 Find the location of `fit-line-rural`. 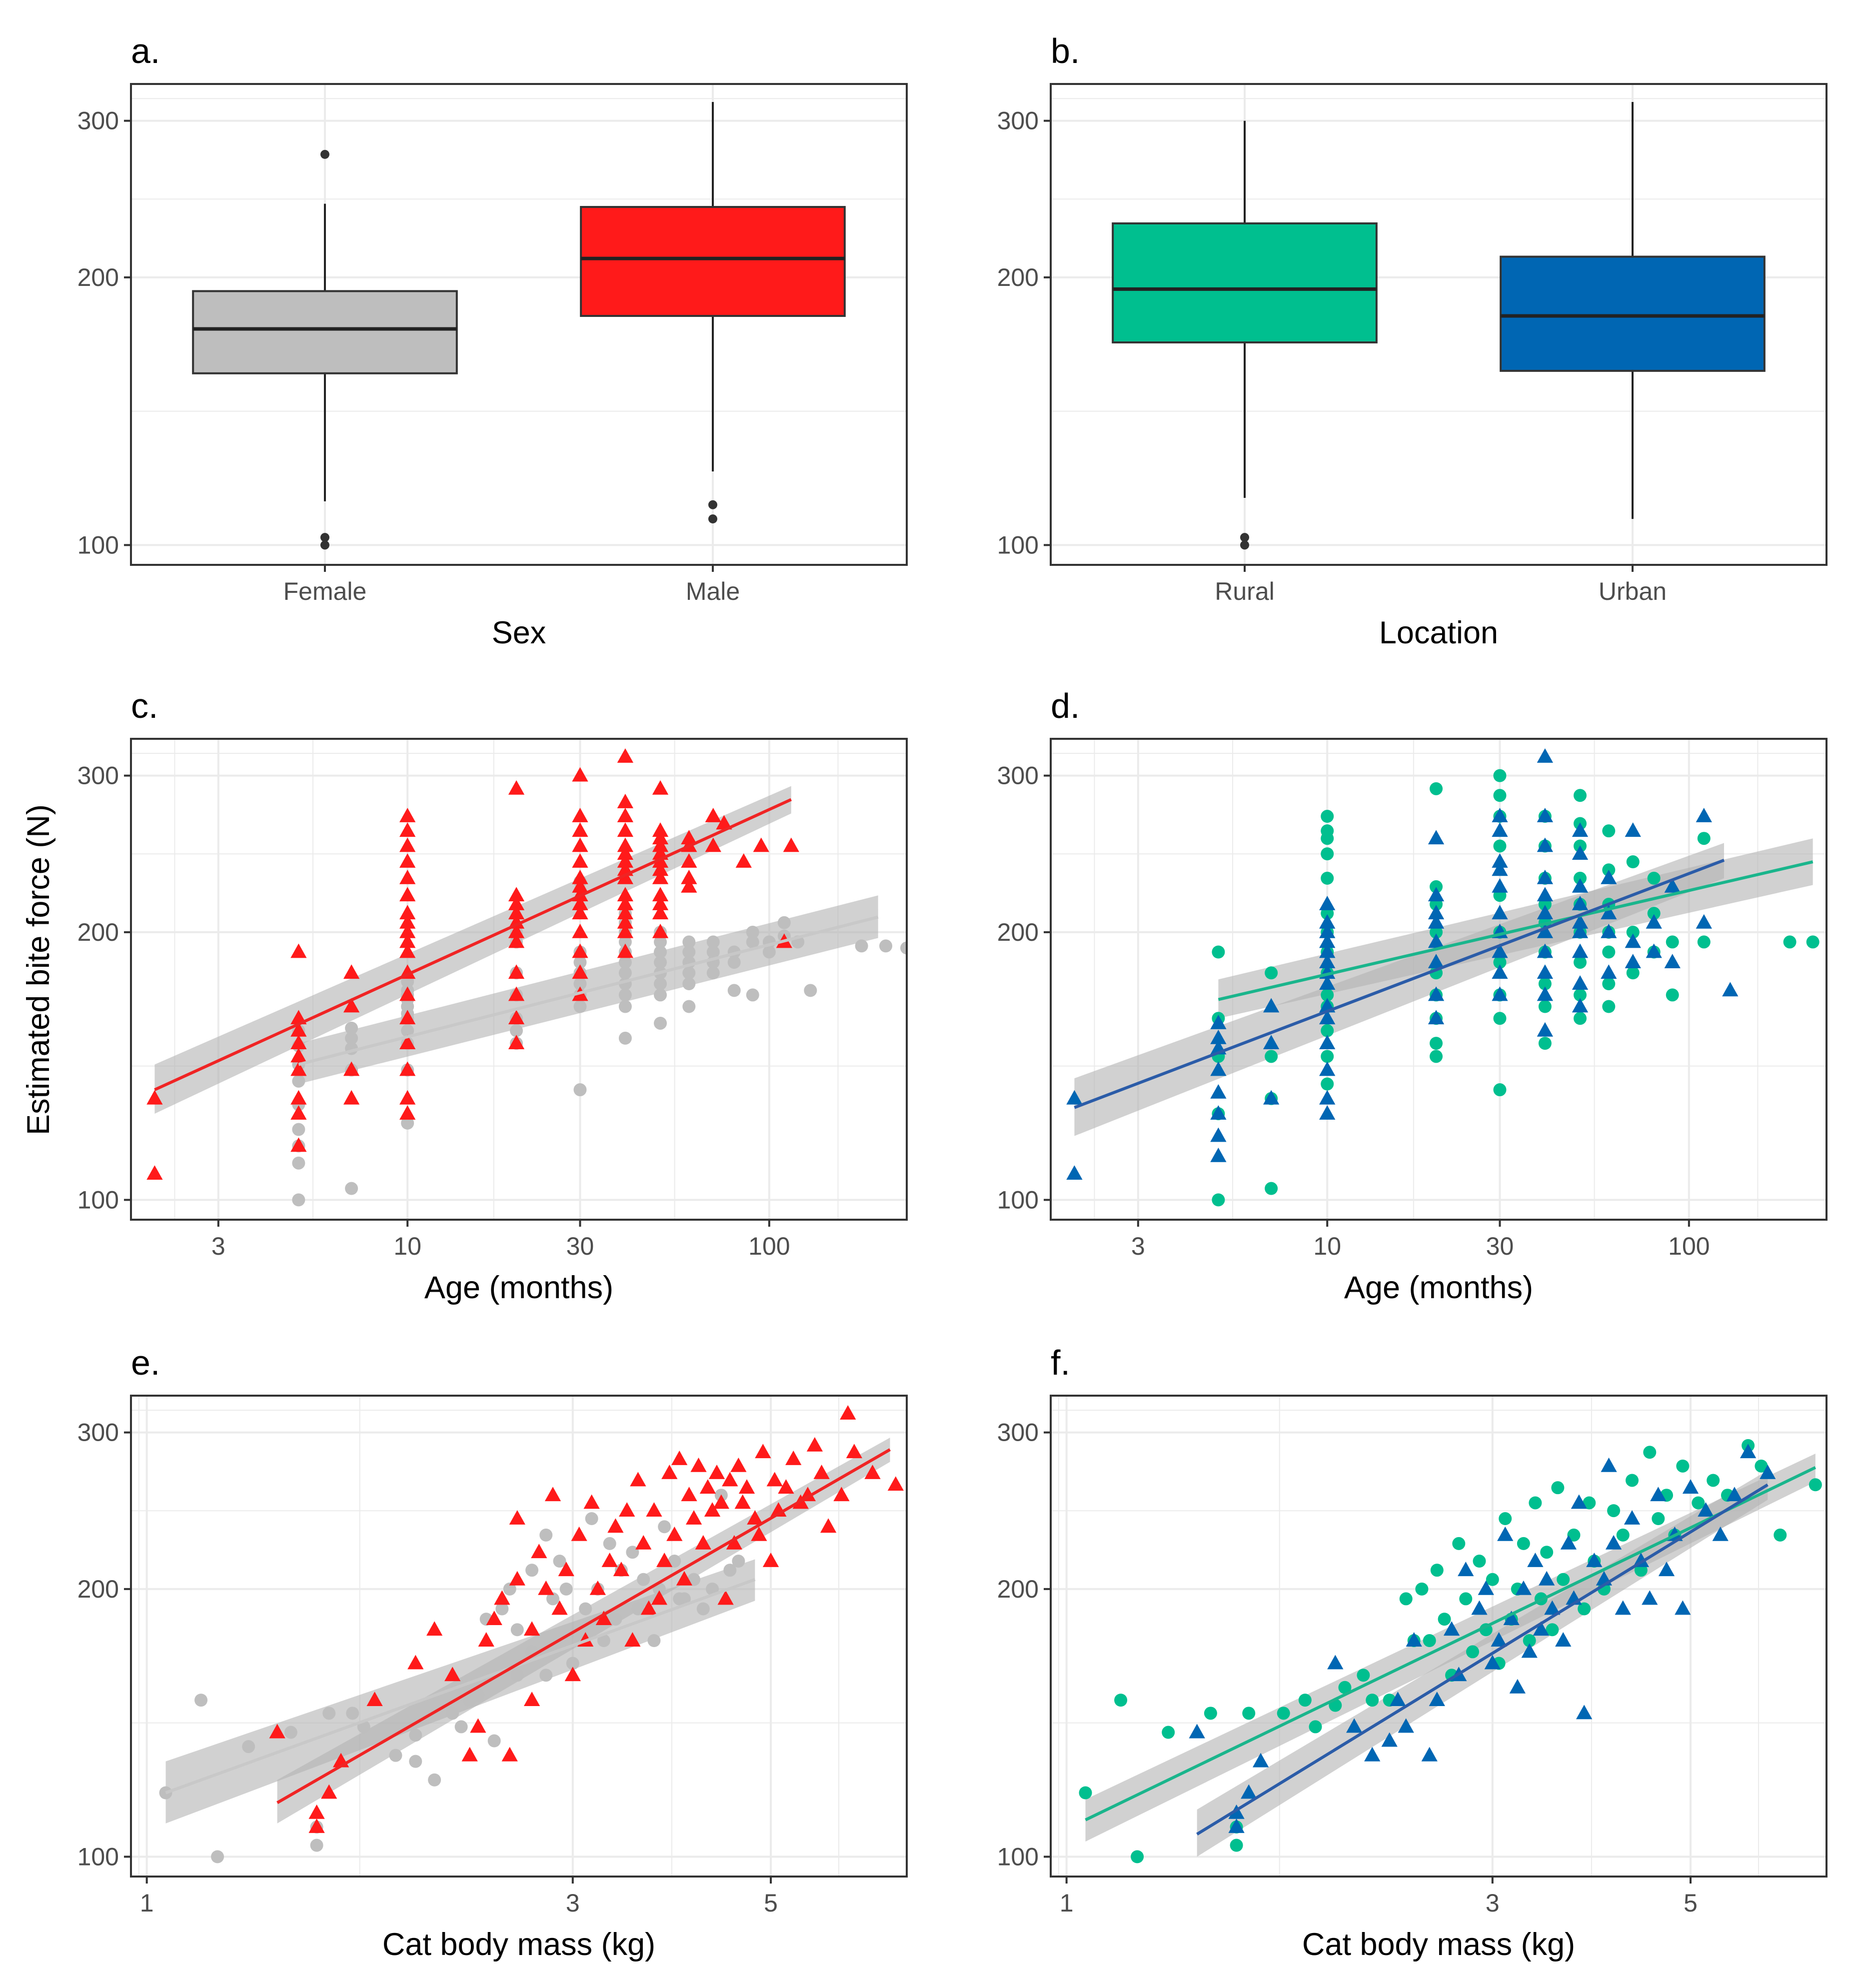

fit-line-rural is located at coordinates (1451, 1644).